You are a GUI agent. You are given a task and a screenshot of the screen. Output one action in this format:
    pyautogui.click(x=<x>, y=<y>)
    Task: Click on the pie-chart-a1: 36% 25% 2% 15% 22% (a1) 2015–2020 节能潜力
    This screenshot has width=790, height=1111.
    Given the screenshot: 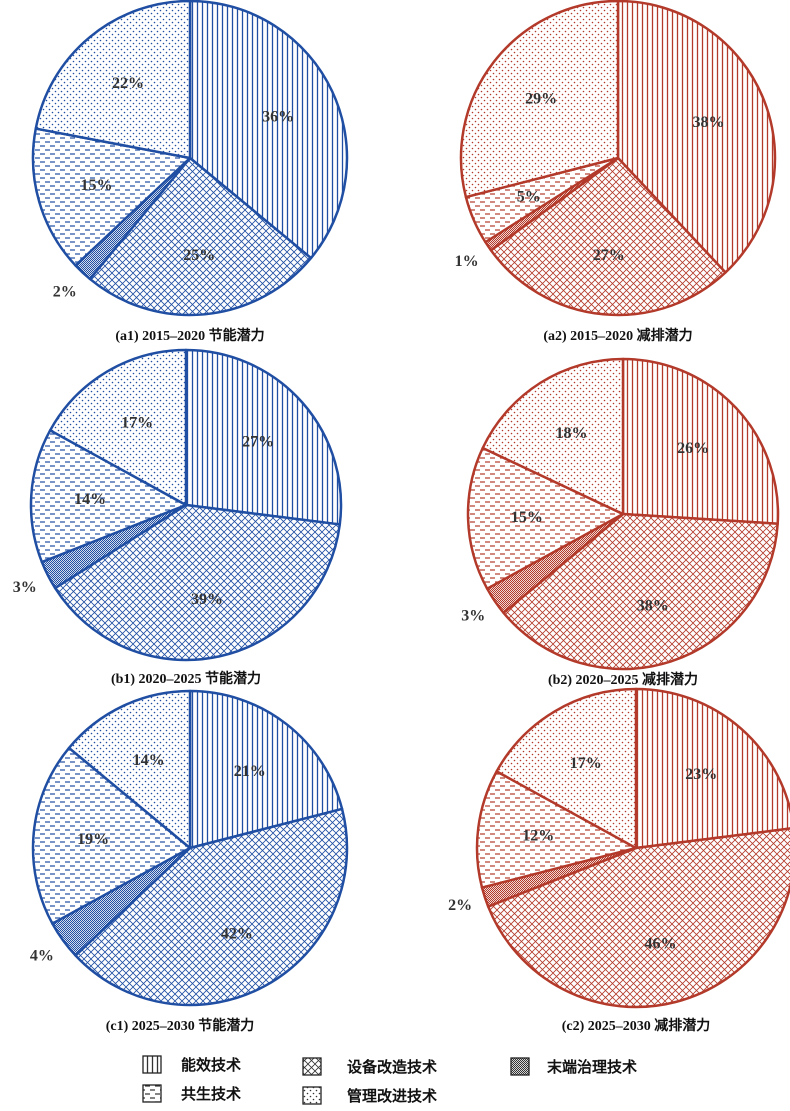 What is the action you would take?
    pyautogui.click(x=190, y=172)
    